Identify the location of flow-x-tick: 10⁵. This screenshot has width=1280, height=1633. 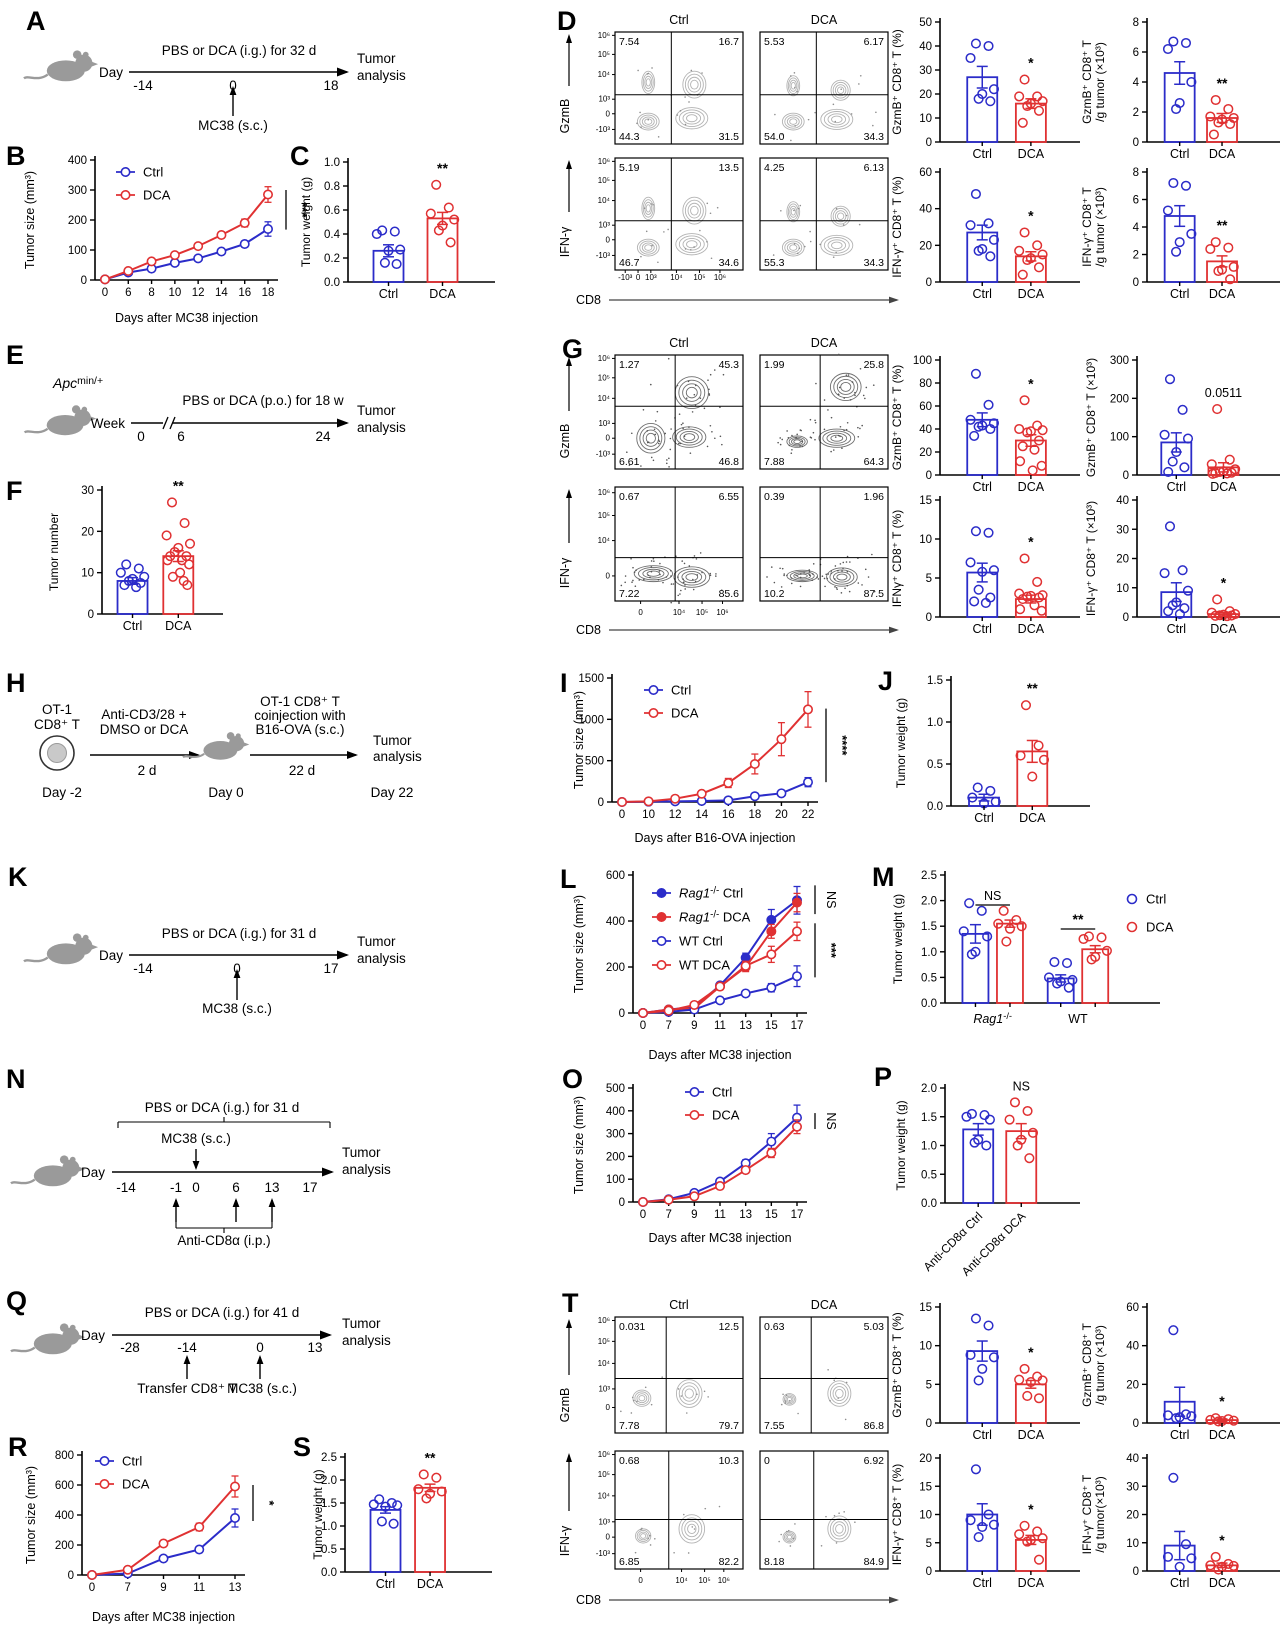
(702, 612).